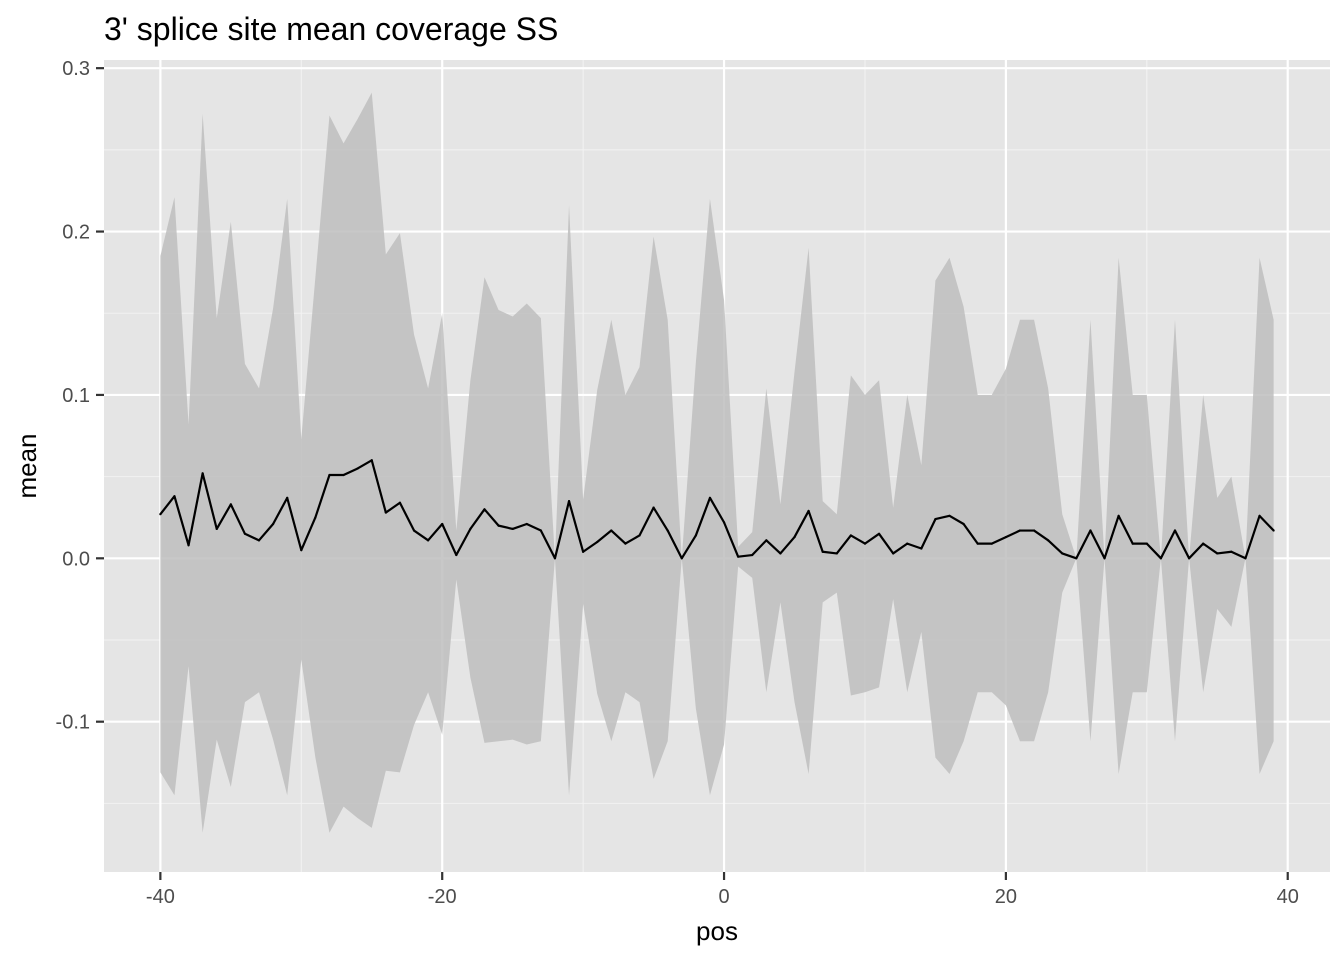 This screenshot has width=1344, height=960. Describe the element at coordinates (76, 69) in the screenshot. I see `y-tick-label: 0.3` at that location.